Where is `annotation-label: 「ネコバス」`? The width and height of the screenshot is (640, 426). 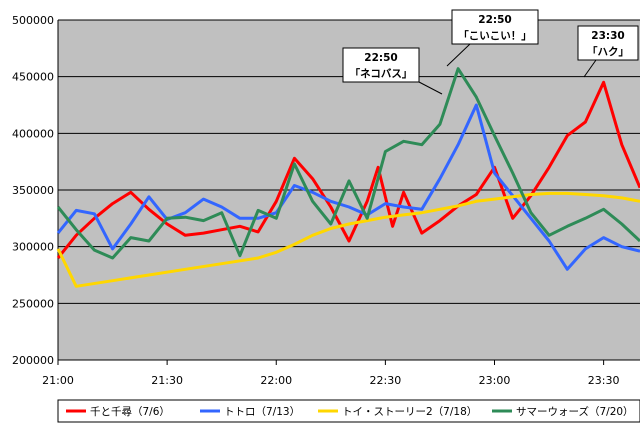 annotation-label: 「ネコバス」 is located at coordinates (381, 73).